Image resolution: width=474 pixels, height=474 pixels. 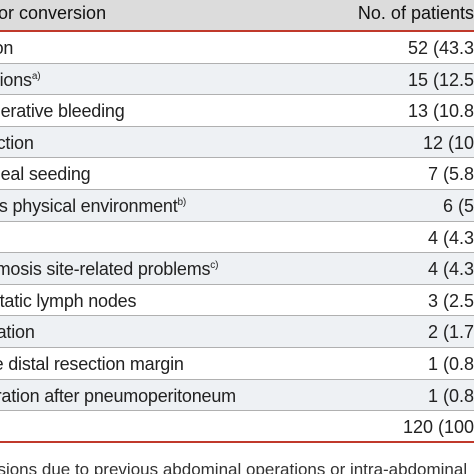 I want to click on table-row: tomosis site-related problemsc) 4 (4.3), so click(x=237, y=269).